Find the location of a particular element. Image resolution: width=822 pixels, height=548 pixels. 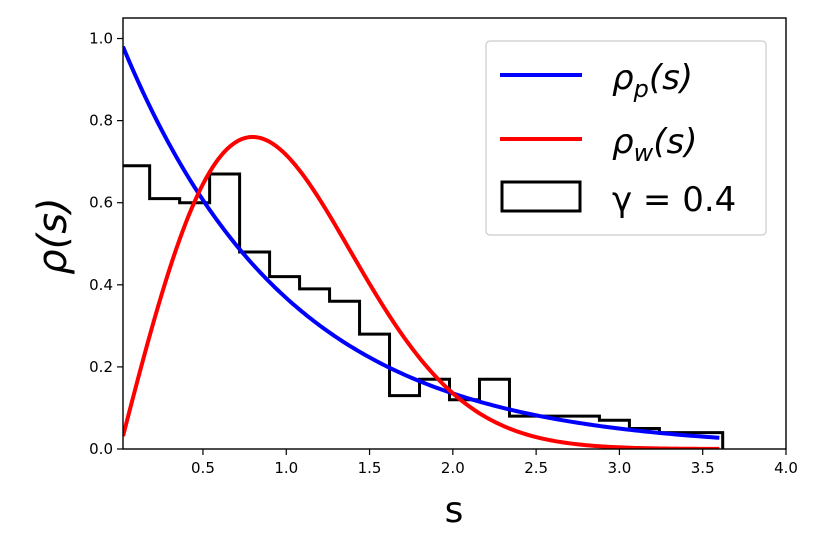

y-tick-label: 0.8 is located at coordinates (101, 121).